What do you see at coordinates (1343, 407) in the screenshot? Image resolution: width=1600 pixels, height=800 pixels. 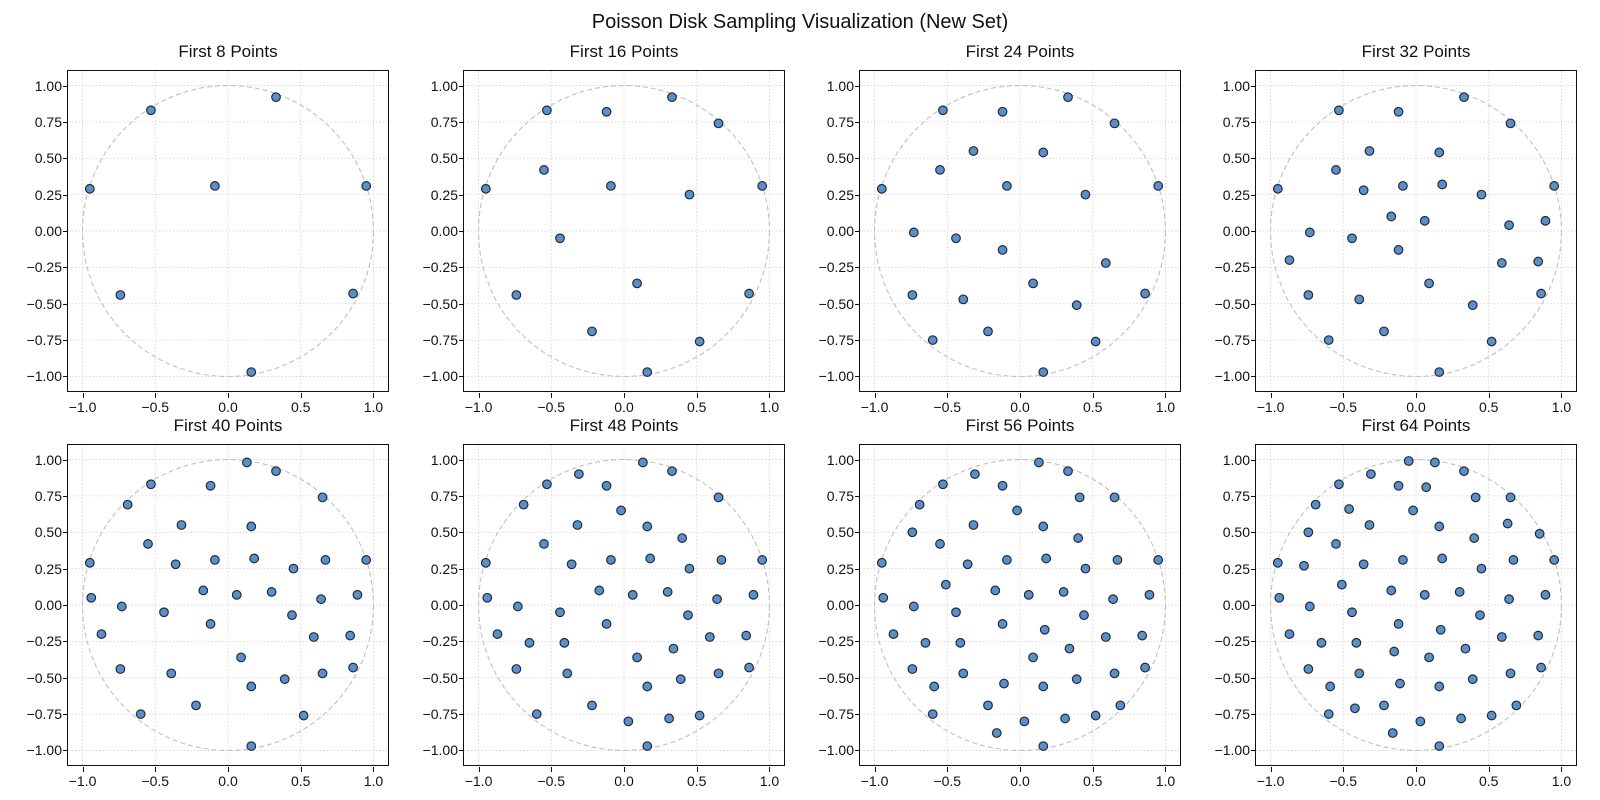 I see `x-tick-label: −0.5` at bounding box center [1343, 407].